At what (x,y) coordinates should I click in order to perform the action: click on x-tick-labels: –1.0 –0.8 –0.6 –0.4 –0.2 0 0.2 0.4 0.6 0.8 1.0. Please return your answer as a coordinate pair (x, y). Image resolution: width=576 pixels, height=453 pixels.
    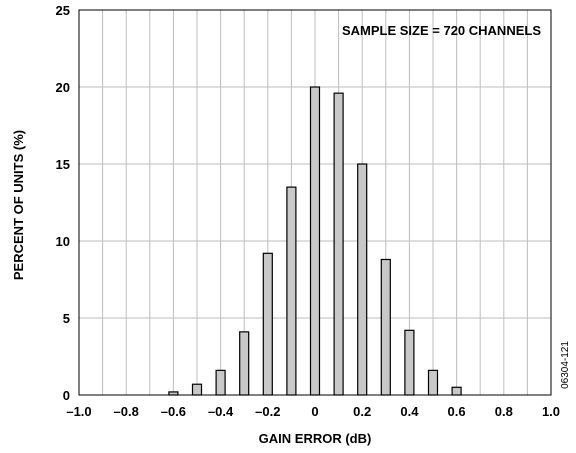
    Looking at the image, I should click on (313, 411).